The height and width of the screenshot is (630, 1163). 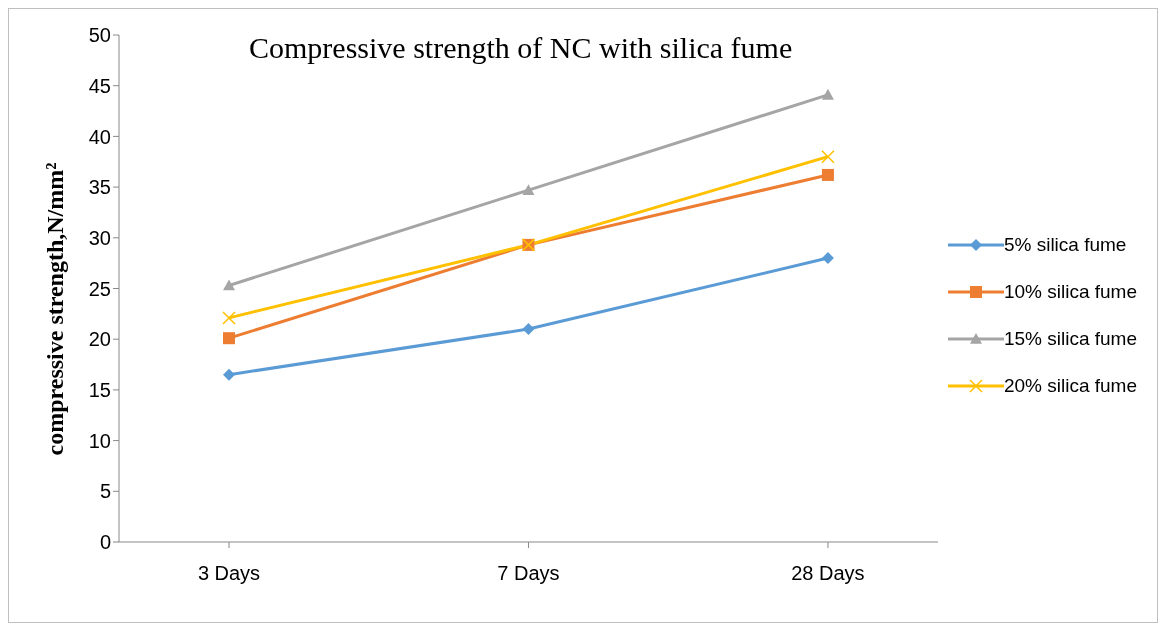 What do you see at coordinates (99, 85) in the screenshot?
I see `y-tick-label: 45` at bounding box center [99, 85].